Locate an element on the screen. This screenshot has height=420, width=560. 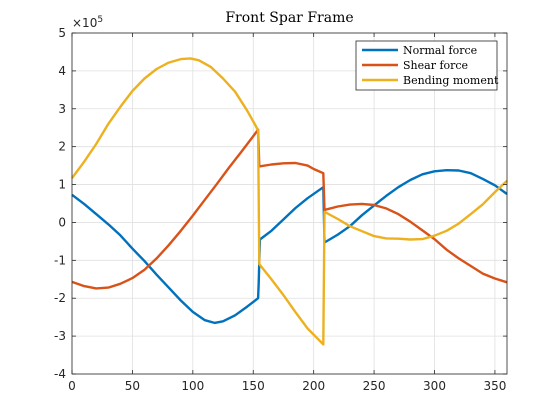
chart-title: Front Spar Frame is located at coordinates (289, 18).